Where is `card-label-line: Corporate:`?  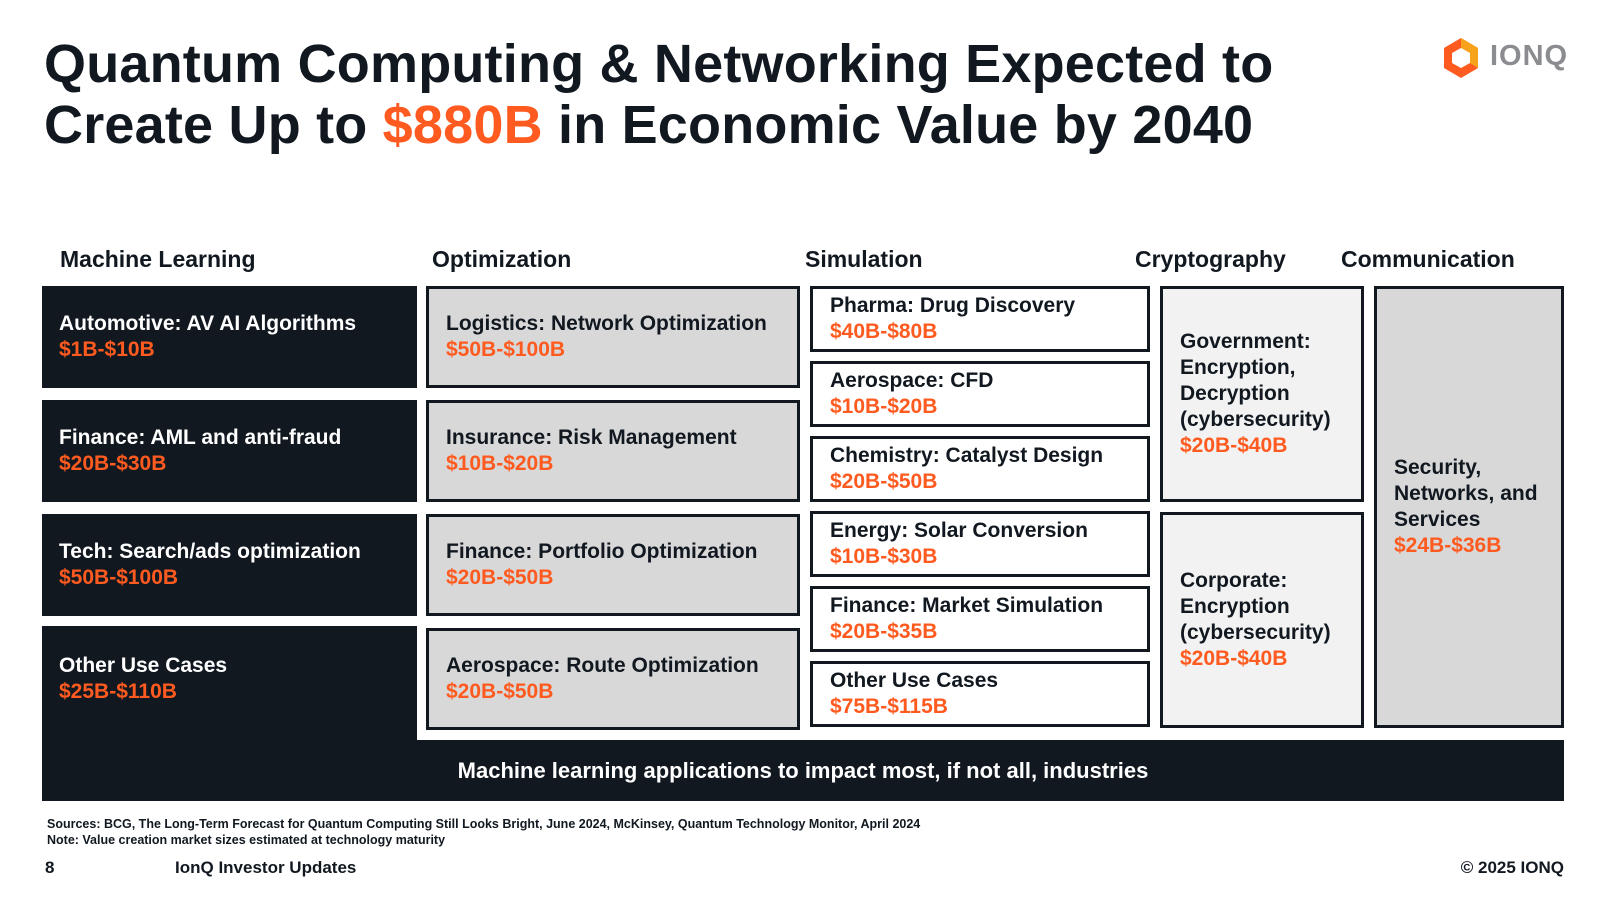 card-label-line: Corporate: is located at coordinates (1234, 580).